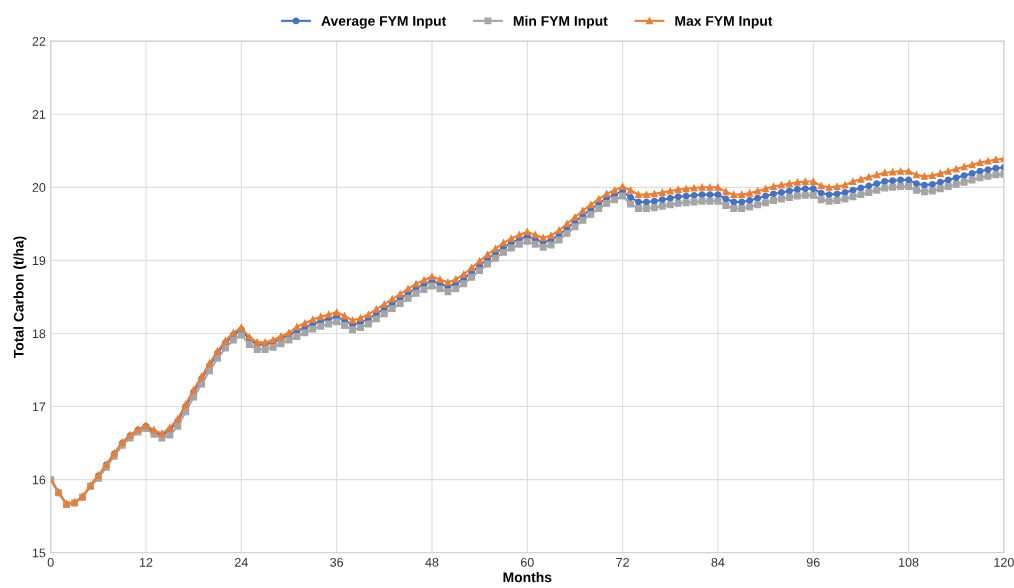 This screenshot has width=1014, height=588. Describe the element at coordinates (622, 562) in the screenshot. I see `x-tick-label: 72` at that location.